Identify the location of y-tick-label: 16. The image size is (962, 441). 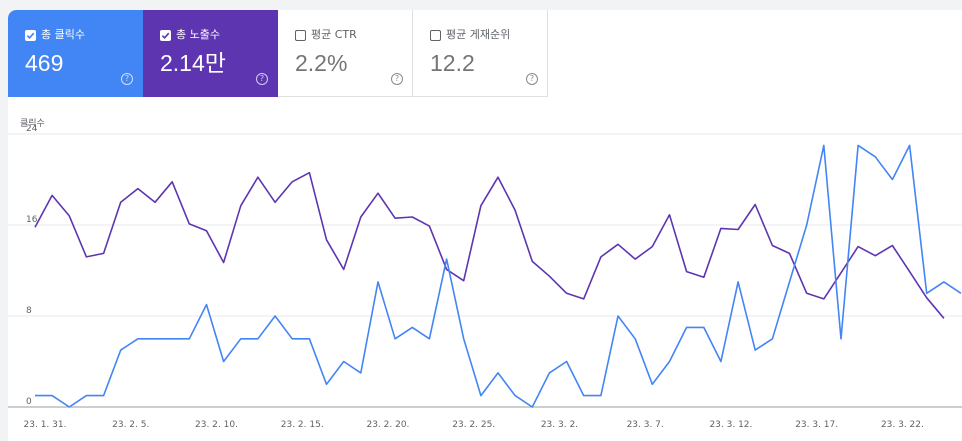
(32, 220).